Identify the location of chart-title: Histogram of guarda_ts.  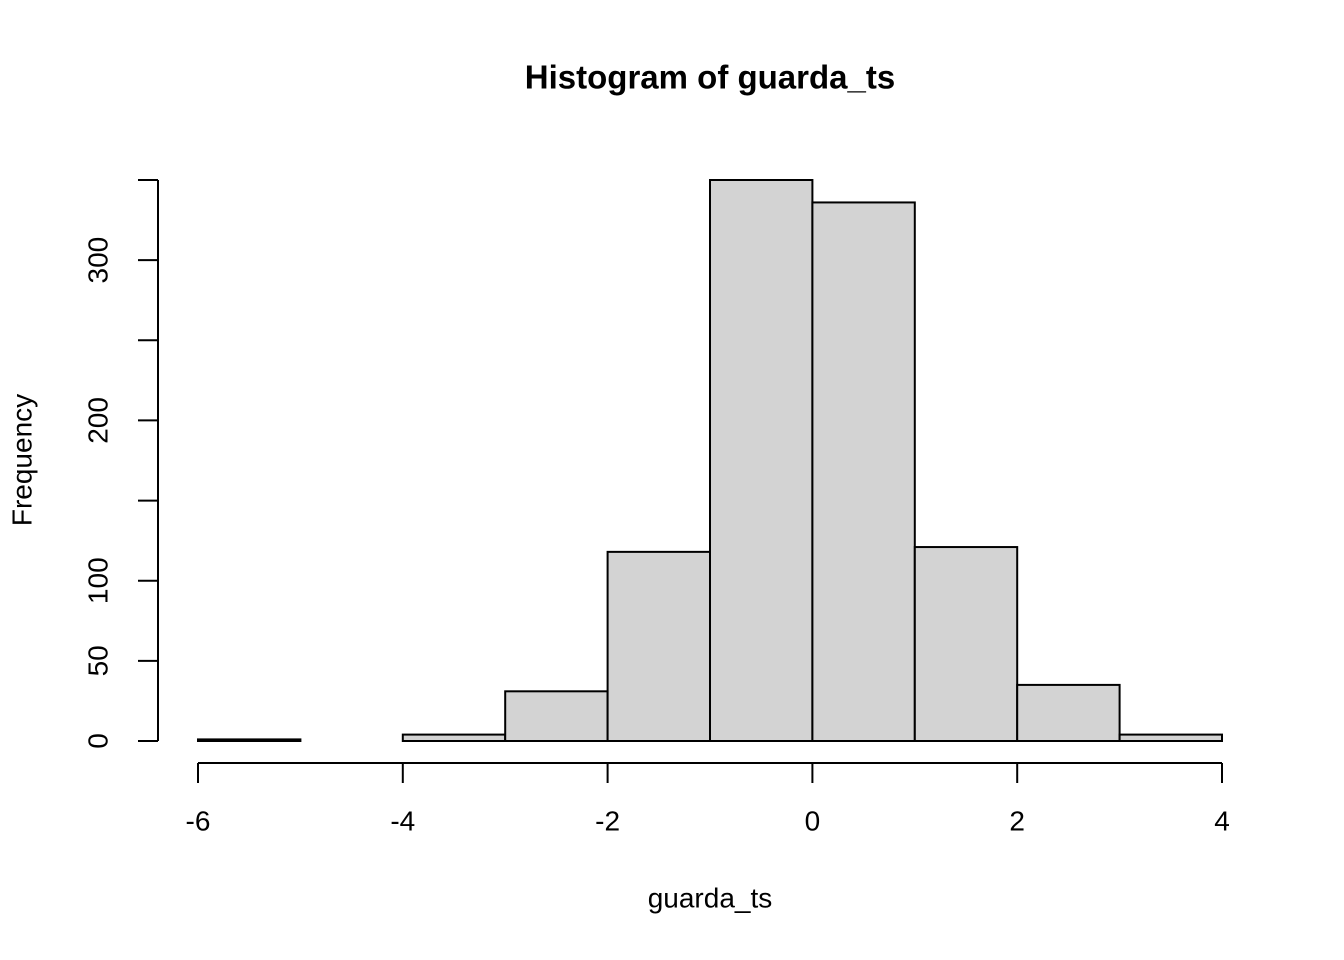
(710, 77).